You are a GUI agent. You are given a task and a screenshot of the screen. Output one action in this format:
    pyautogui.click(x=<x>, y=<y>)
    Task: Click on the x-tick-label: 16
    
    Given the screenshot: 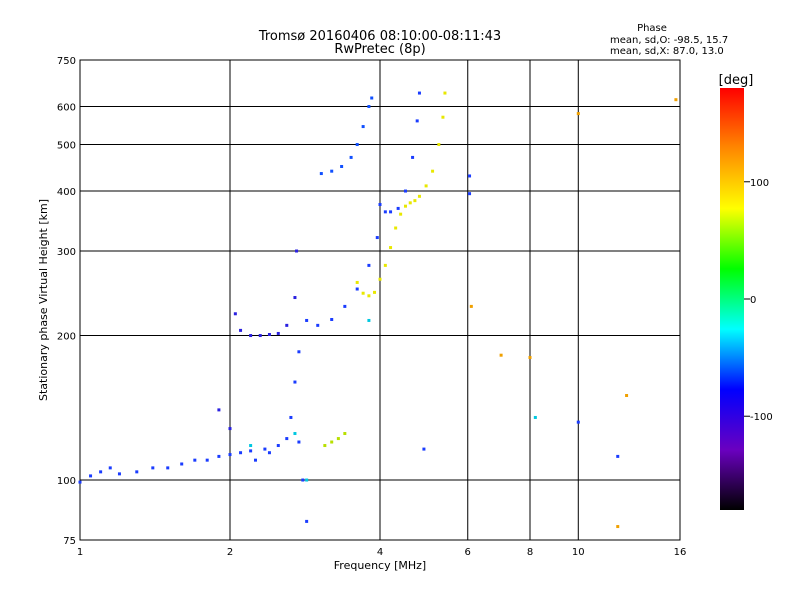 What is the action you would take?
    pyautogui.click(x=680, y=552)
    